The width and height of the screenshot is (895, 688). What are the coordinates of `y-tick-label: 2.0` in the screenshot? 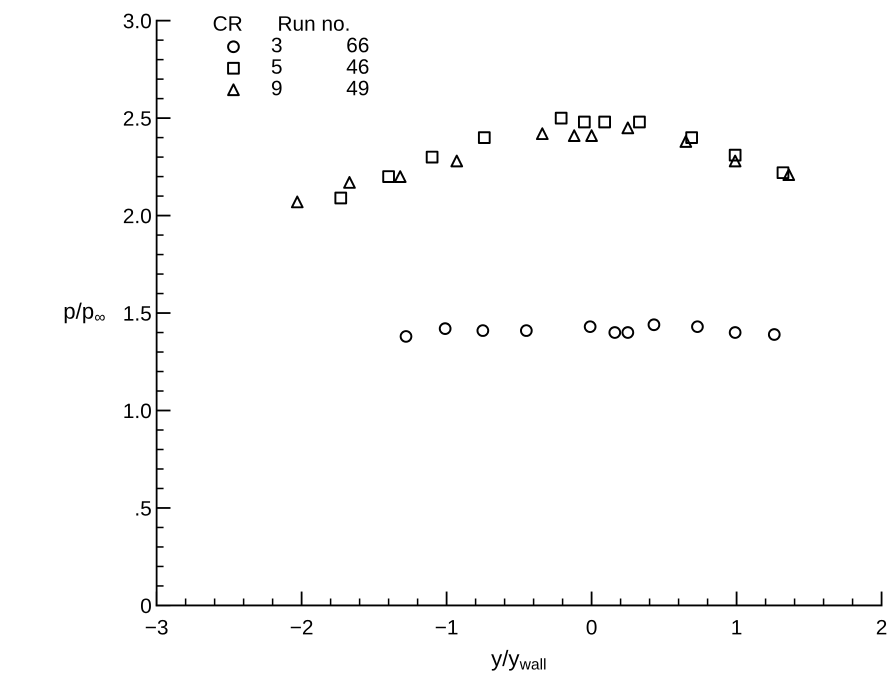 It's located at (137, 216).